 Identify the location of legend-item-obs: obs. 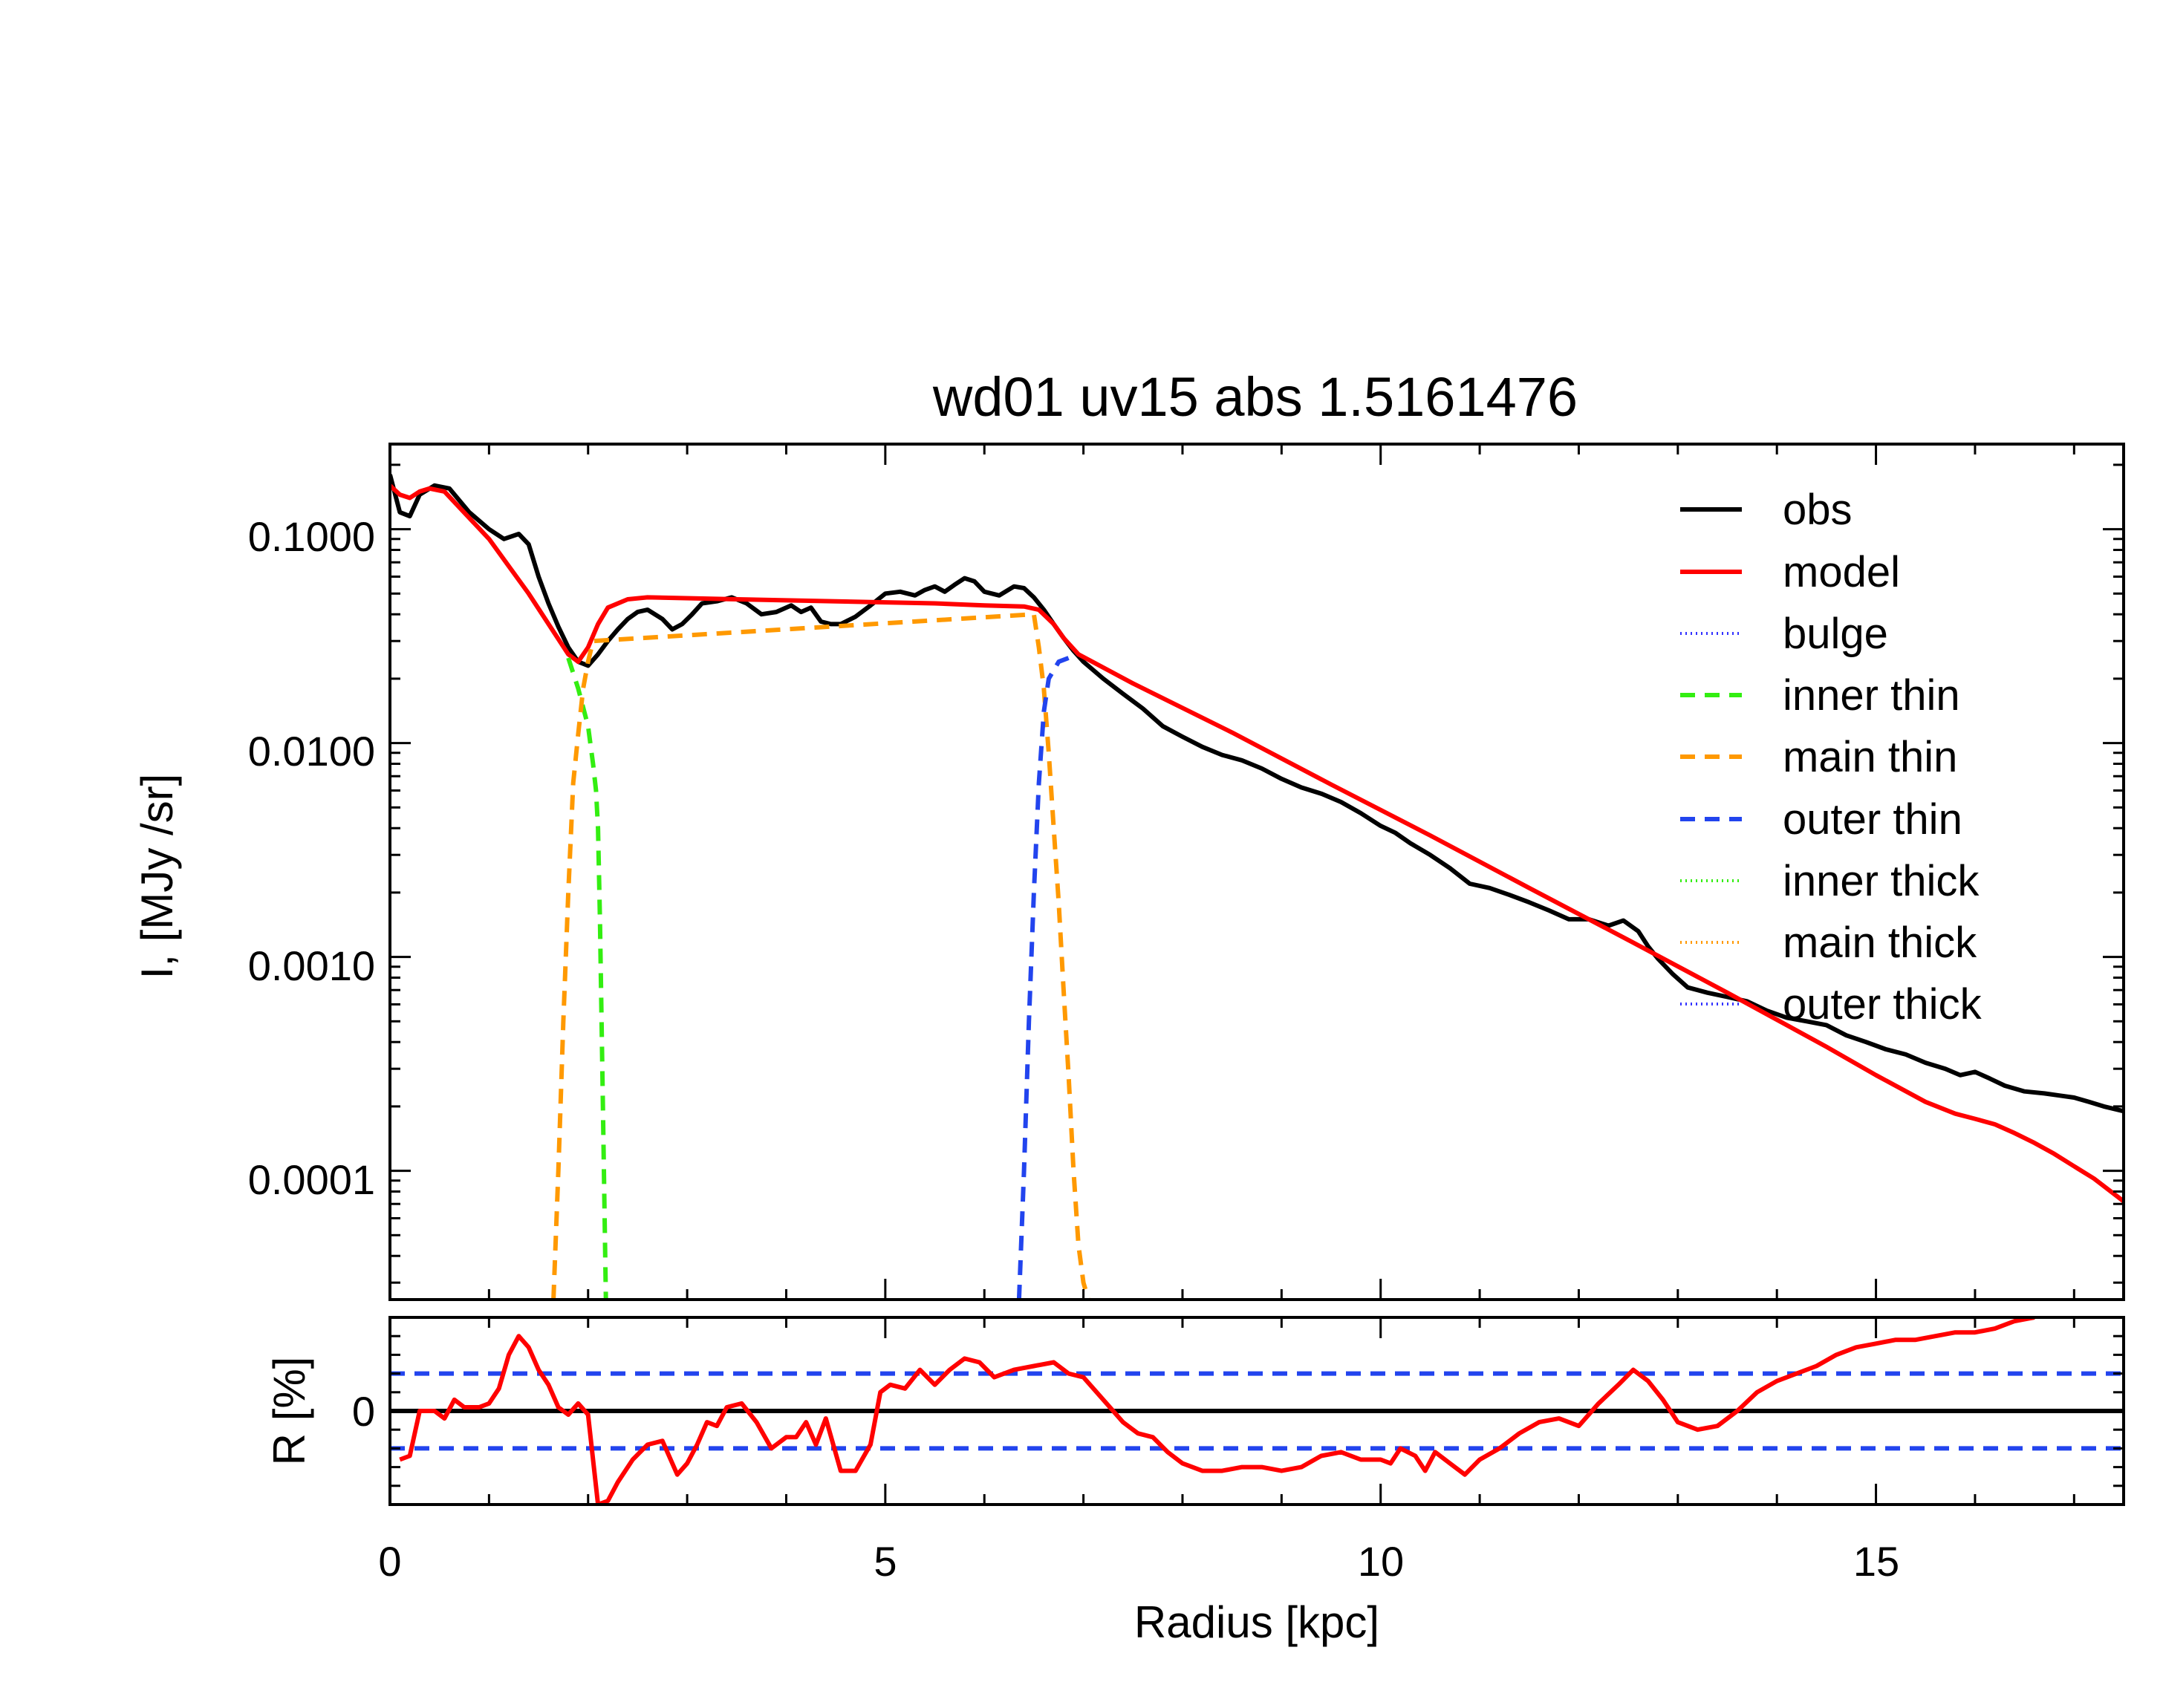
(1766, 510).